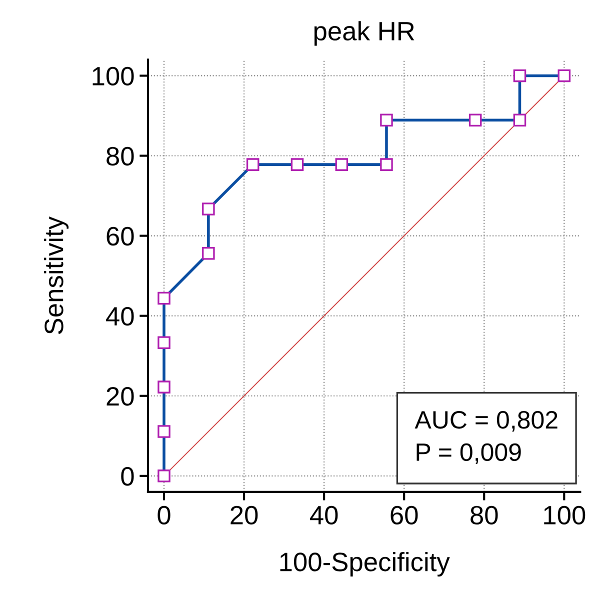 Image resolution: width=592 pixels, height=597 pixels. I want to click on annotation: AUC = 0,802, so click(486, 421).